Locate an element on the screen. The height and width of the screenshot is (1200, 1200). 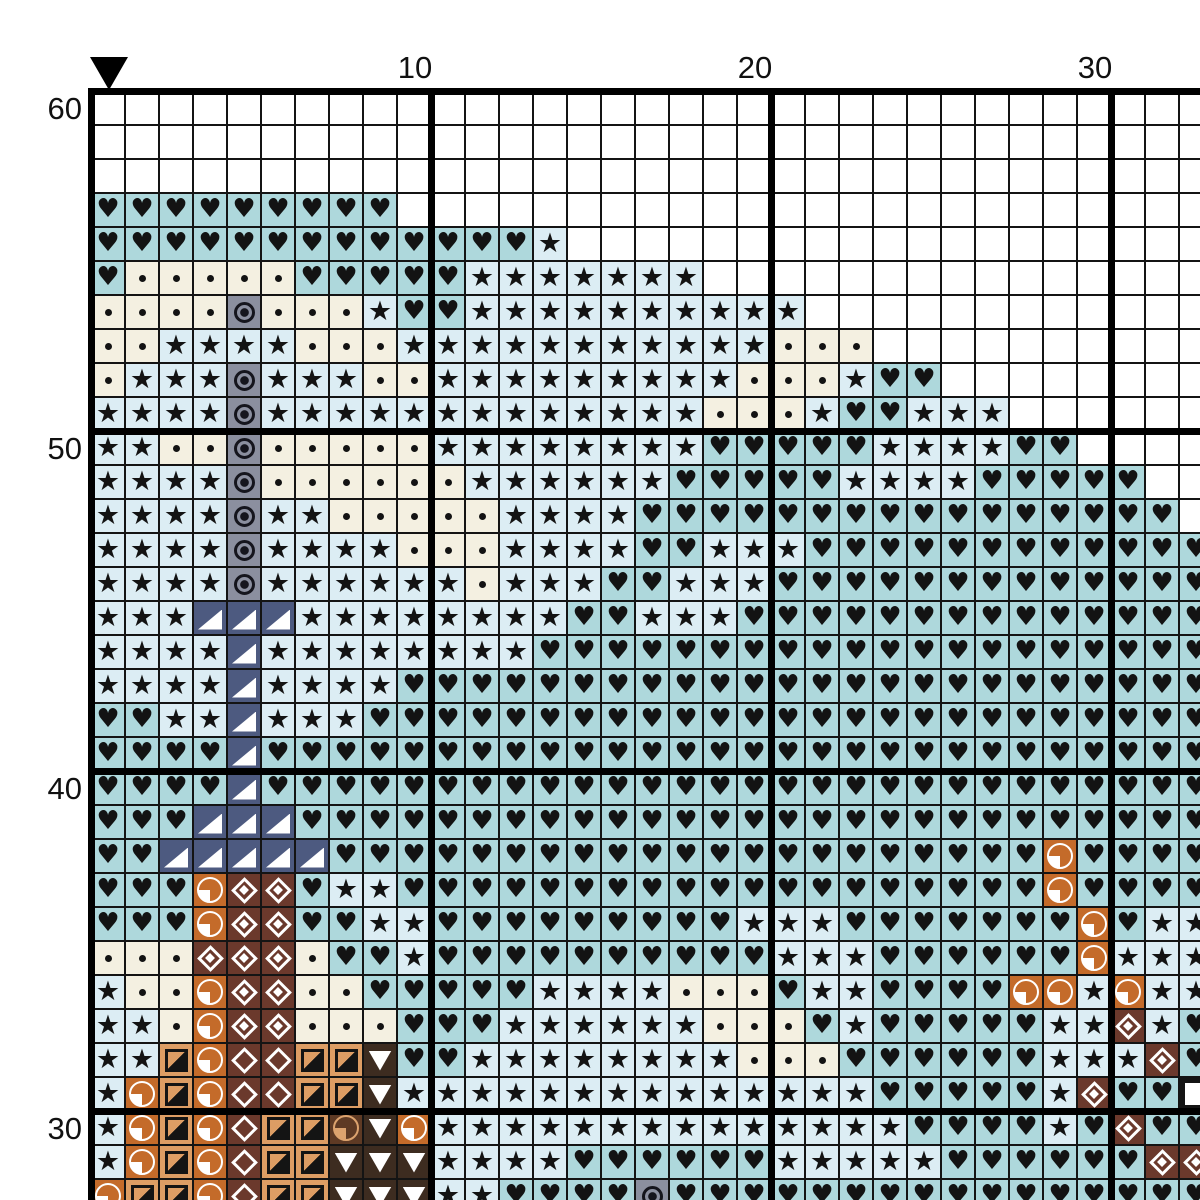
grid-cell-circled-dot is located at coordinates (244, 312).